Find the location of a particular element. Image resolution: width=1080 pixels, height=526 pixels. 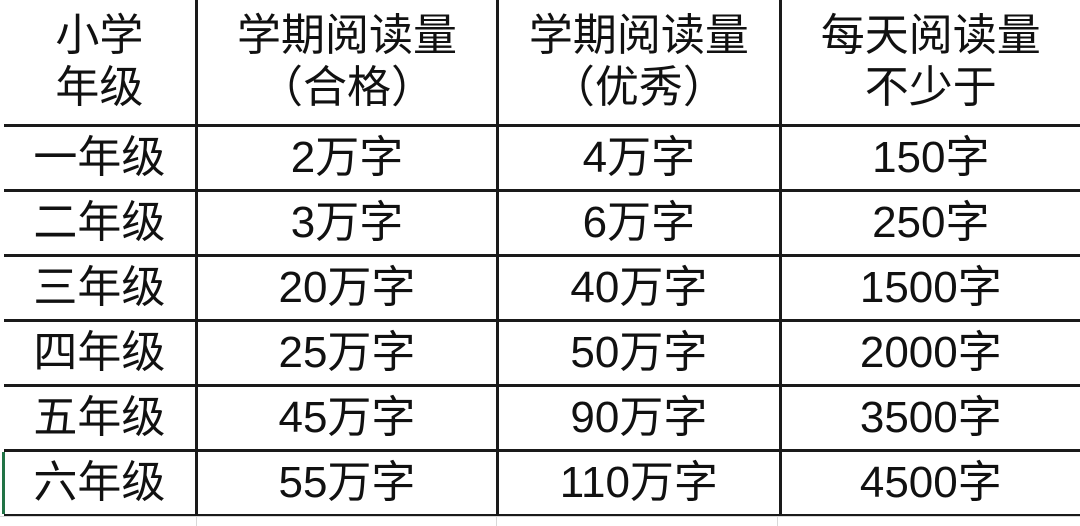

cell-grade: 一年级 is located at coordinates (101, 158).